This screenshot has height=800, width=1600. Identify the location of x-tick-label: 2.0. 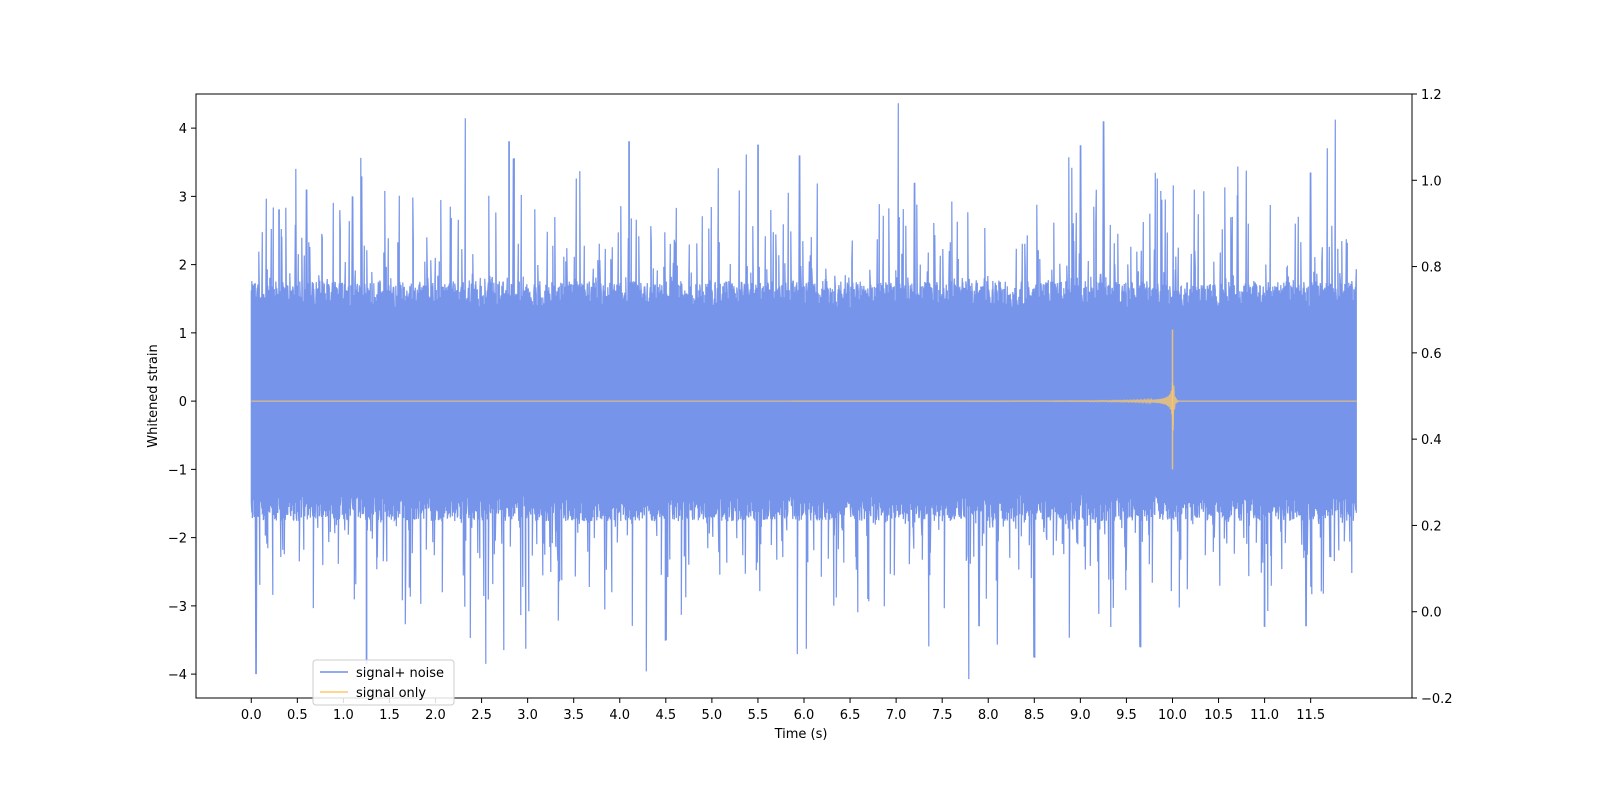
(435, 715).